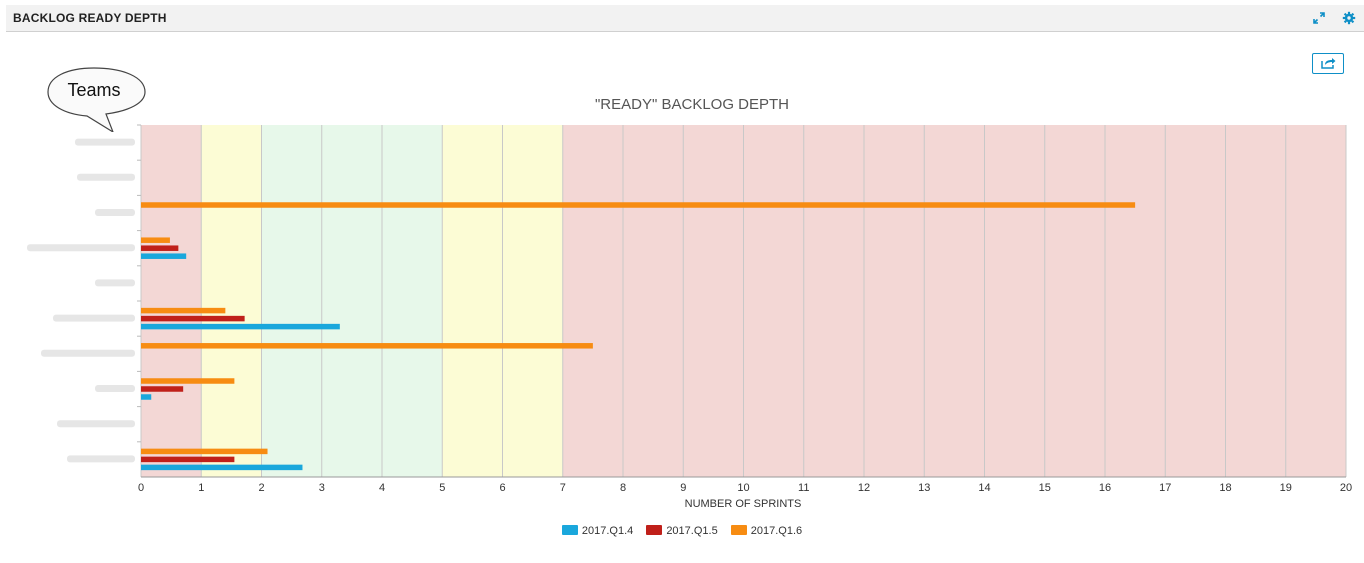 Image resolution: width=1364 pixels, height=563 pixels. What do you see at coordinates (864, 488) in the screenshot?
I see `x-tick-label: 12` at bounding box center [864, 488].